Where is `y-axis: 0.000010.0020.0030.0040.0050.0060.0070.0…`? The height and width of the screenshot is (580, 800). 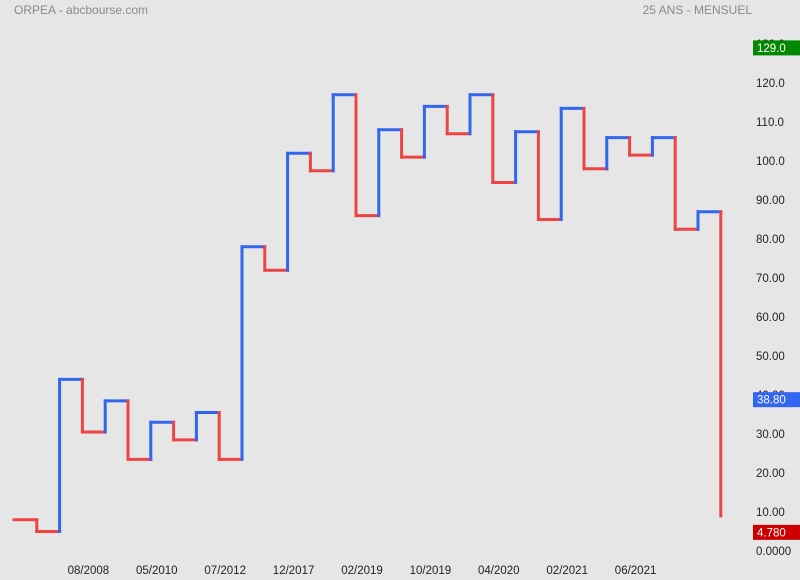
y-axis: 0.000010.0020.0030.0040.0050.0060.0070.0… is located at coordinates (773, 298).